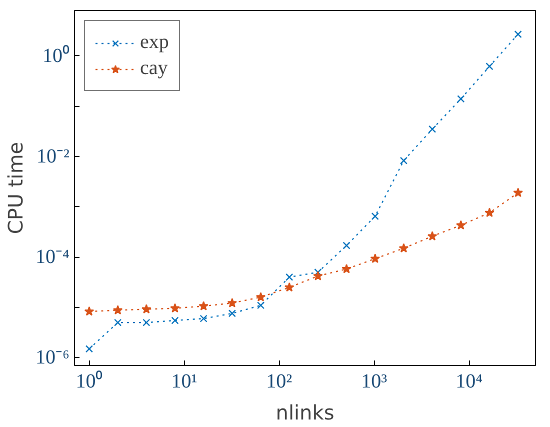 This screenshot has height=427, width=550. What do you see at coordinates (374, 381) in the screenshot?
I see `x-tick-label: 10³` at bounding box center [374, 381].